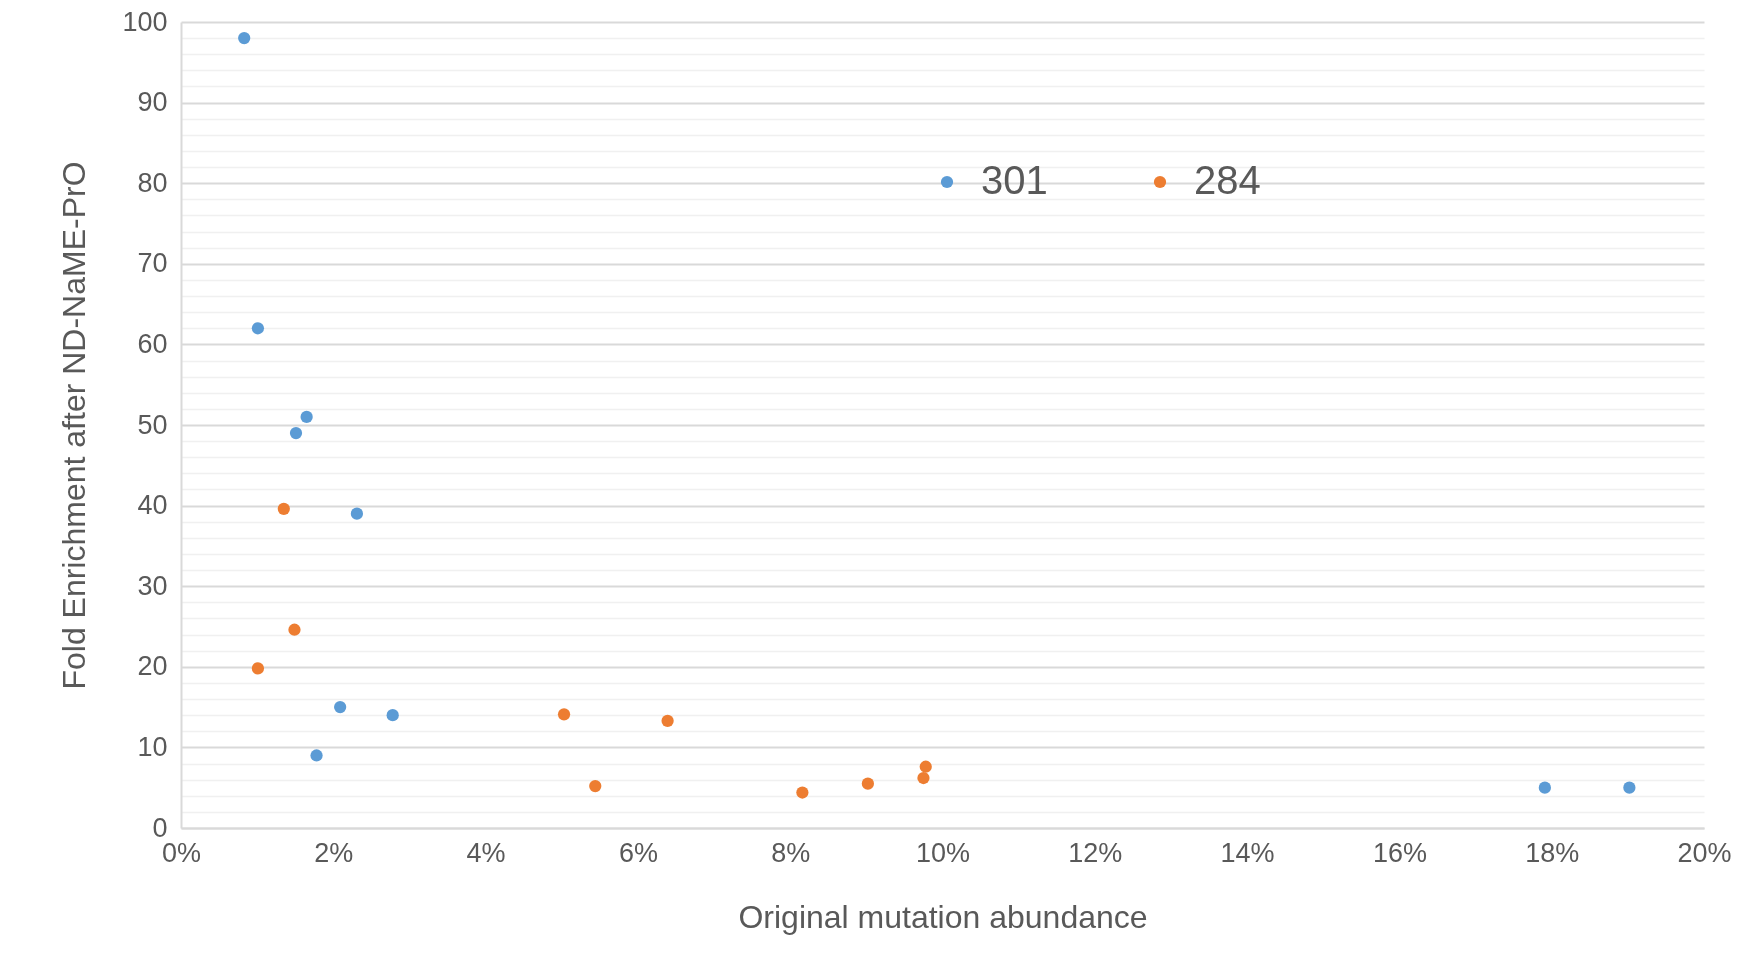 The image size is (1746, 978). I want to click on x-tick-label: 4%, so click(486, 852).